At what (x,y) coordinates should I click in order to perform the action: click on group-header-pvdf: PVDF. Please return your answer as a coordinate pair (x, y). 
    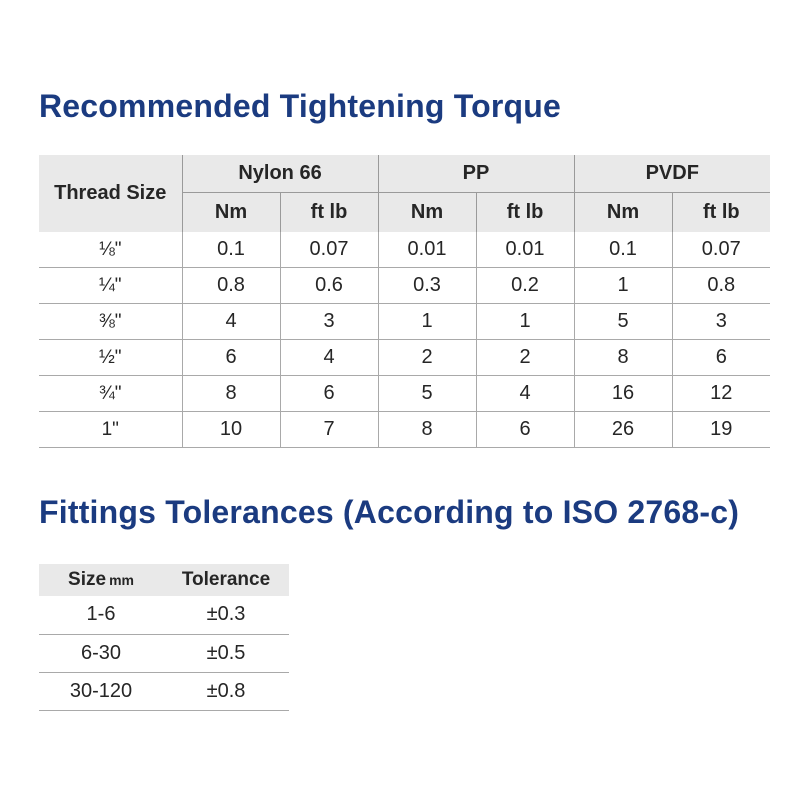
    Looking at the image, I should click on (672, 174).